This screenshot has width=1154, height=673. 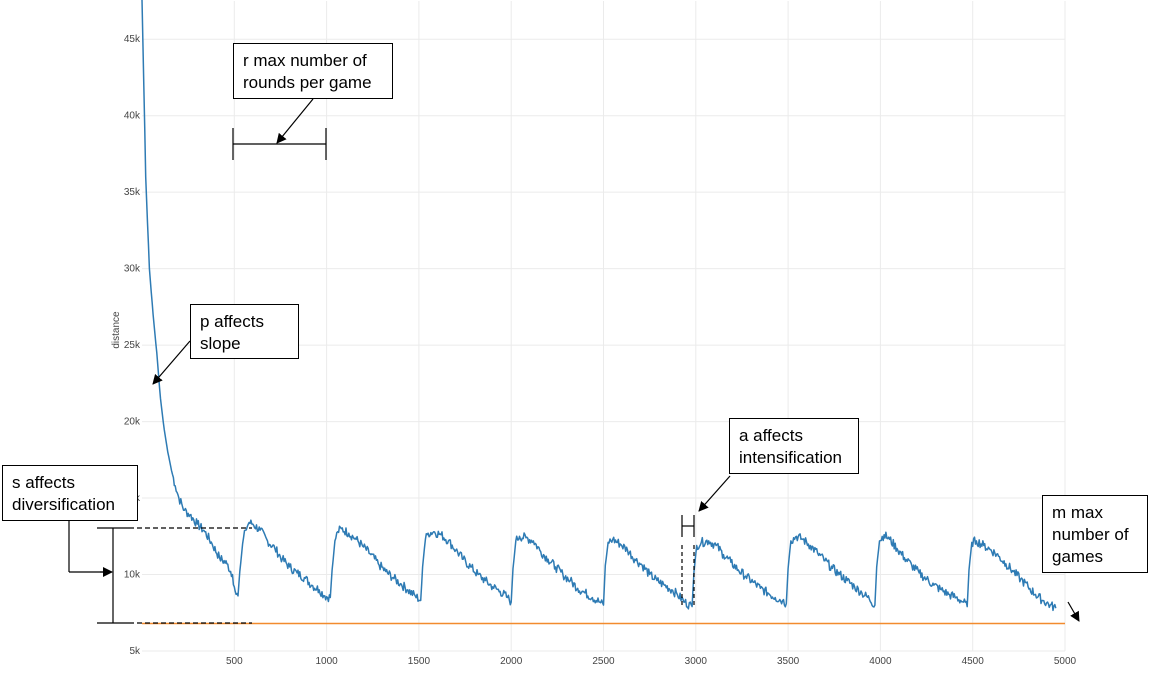 What do you see at coordinates (234, 661) in the screenshot?
I see `x-tick-label: 500` at bounding box center [234, 661].